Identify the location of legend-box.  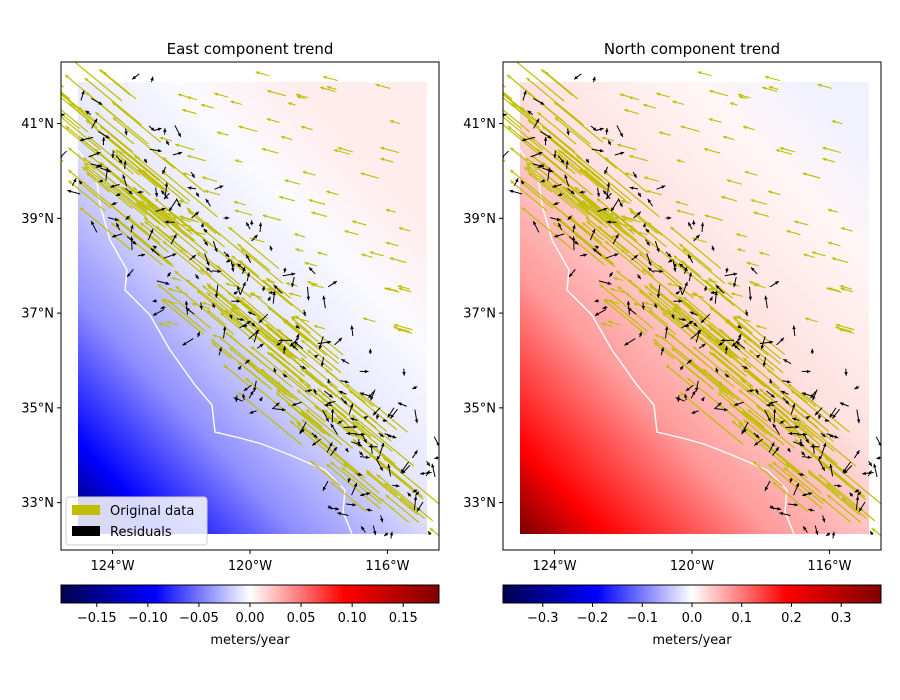
(136, 521).